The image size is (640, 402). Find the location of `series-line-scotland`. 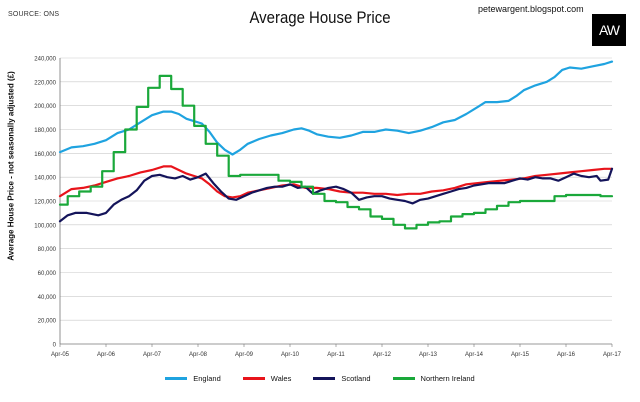

series-line-scotland is located at coordinates (336, 195).